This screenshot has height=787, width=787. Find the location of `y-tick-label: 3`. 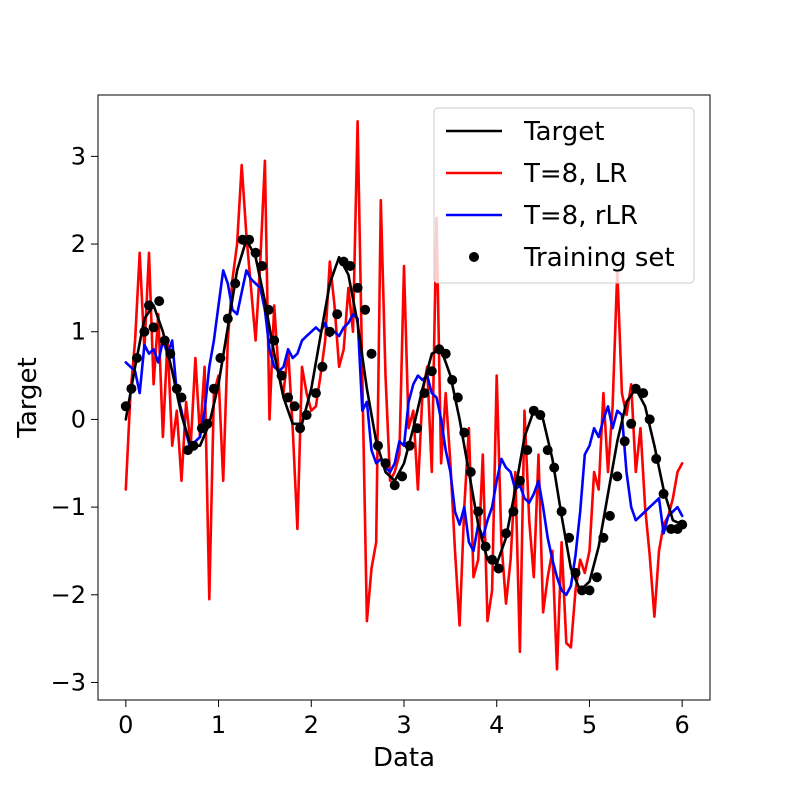

y-tick-label: 3 is located at coordinates (78, 156).